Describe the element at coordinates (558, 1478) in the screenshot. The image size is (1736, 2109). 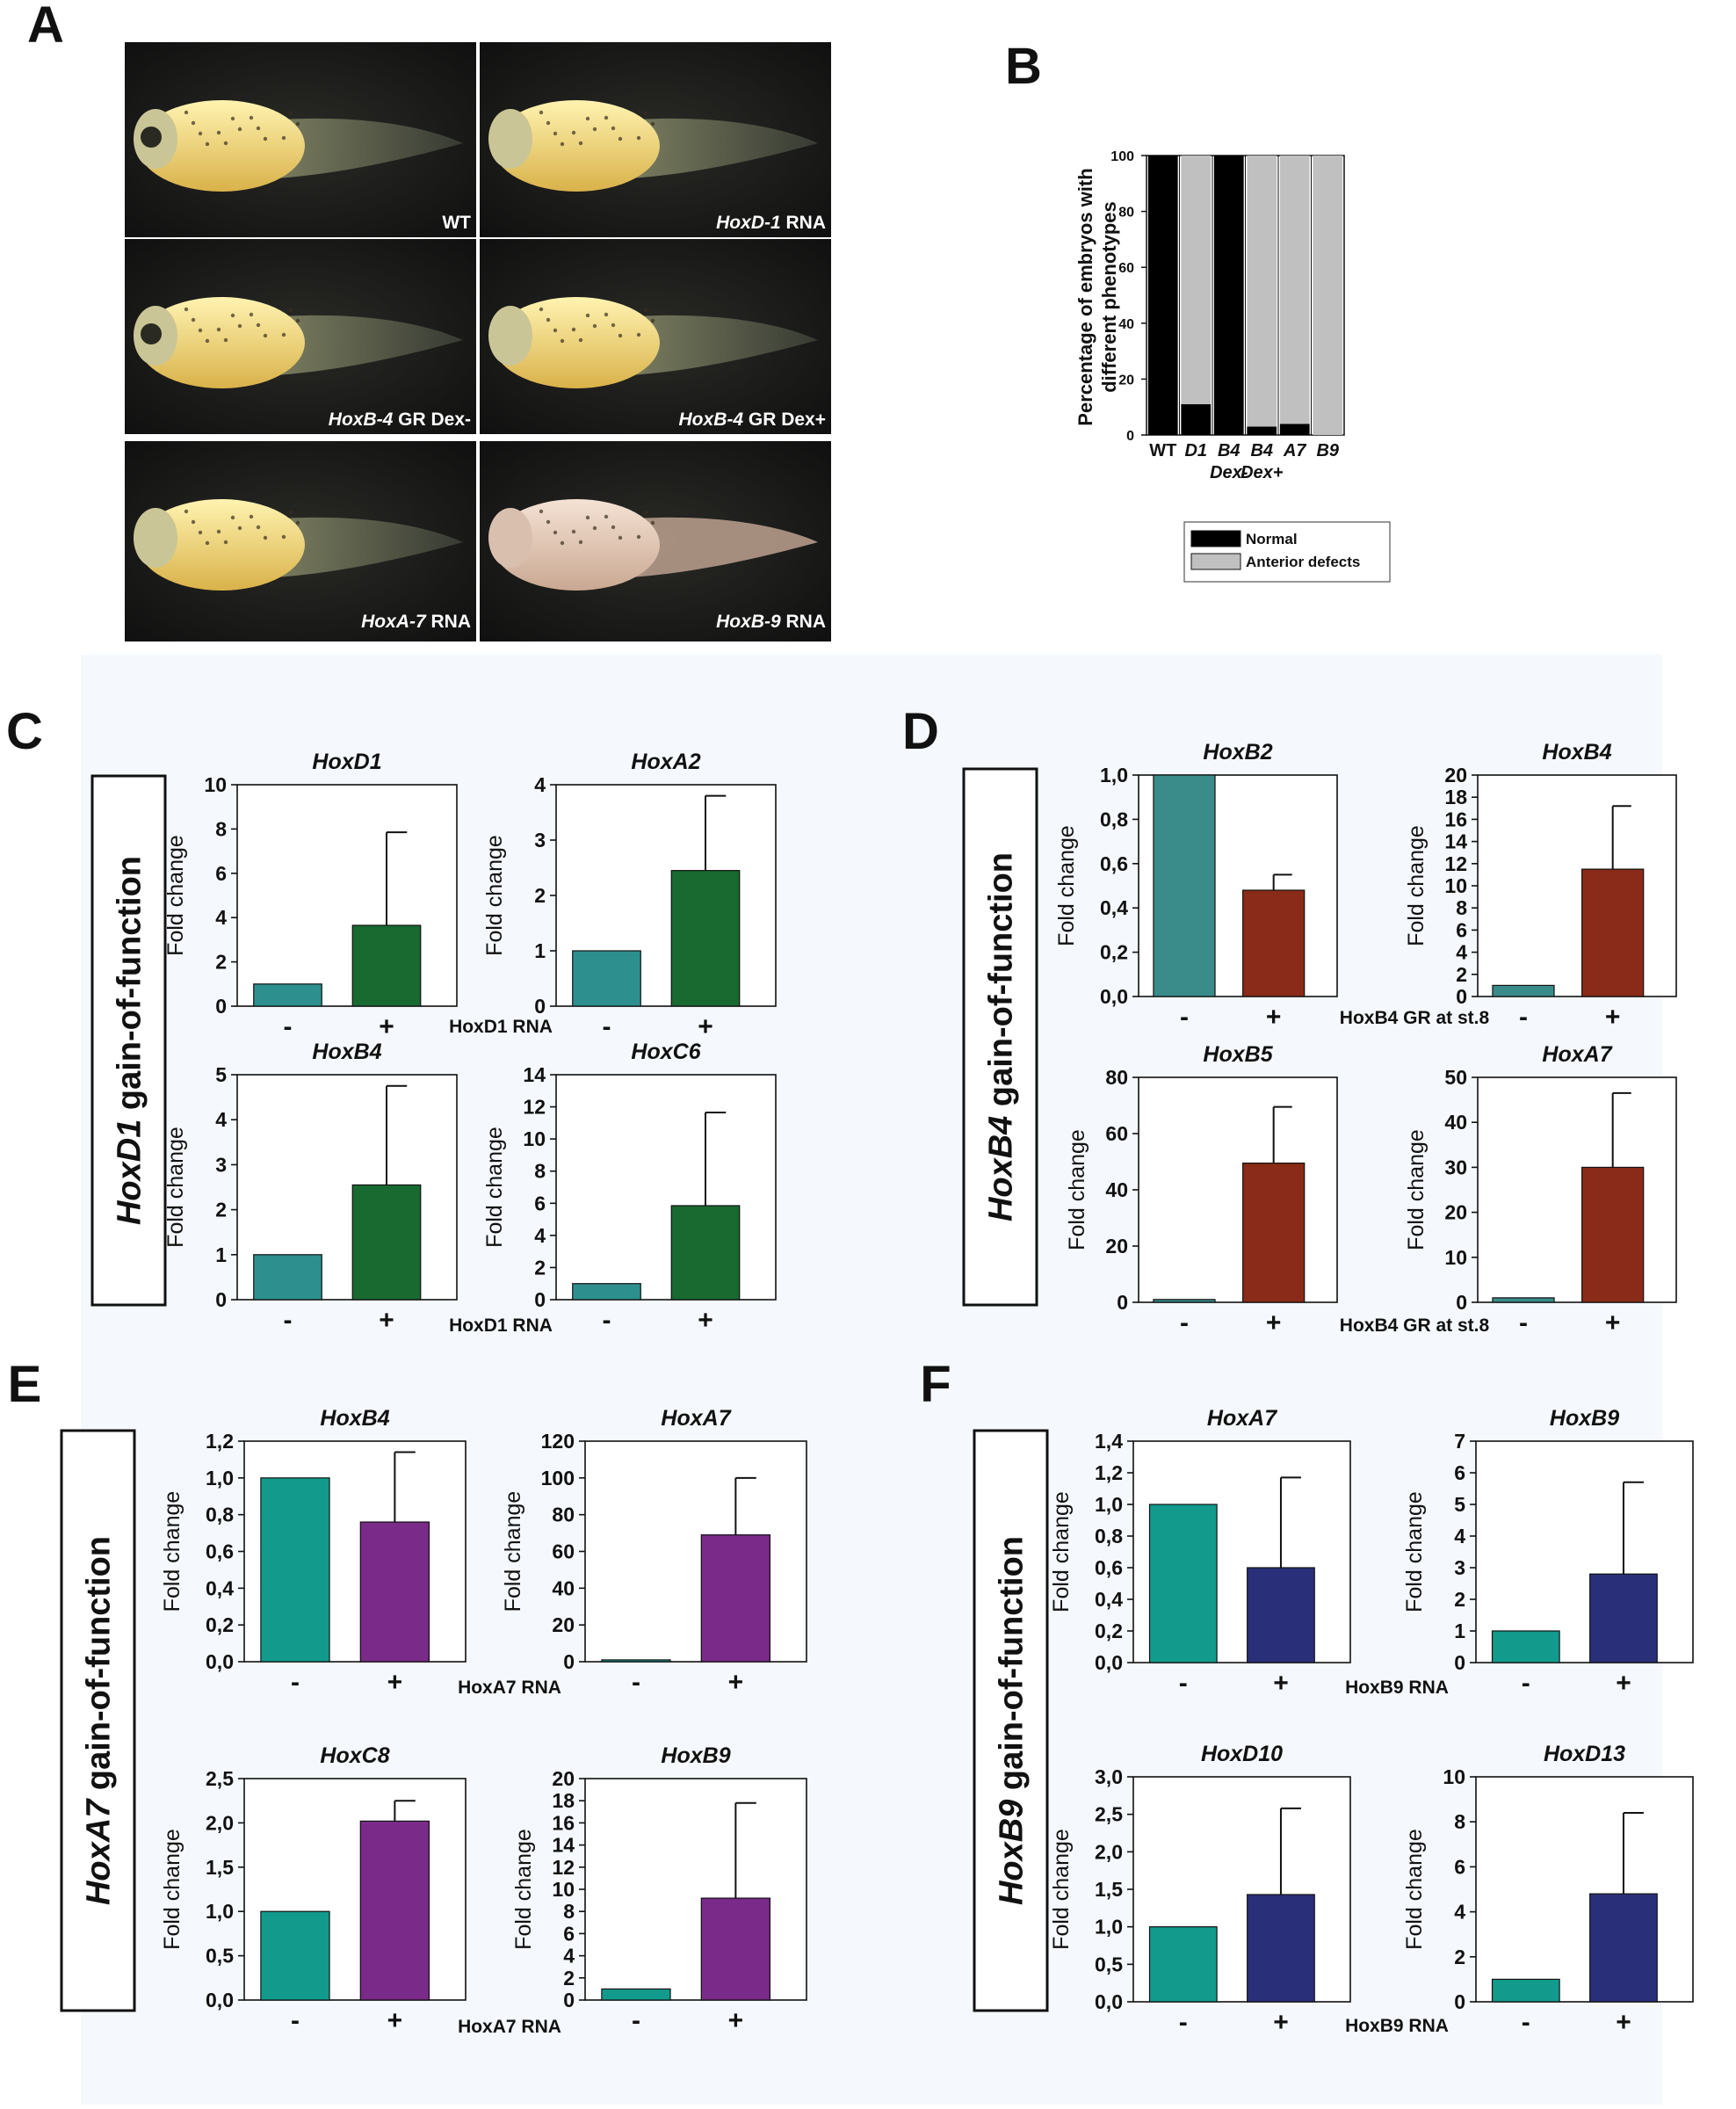
I see `y-tick-label: 100` at that location.